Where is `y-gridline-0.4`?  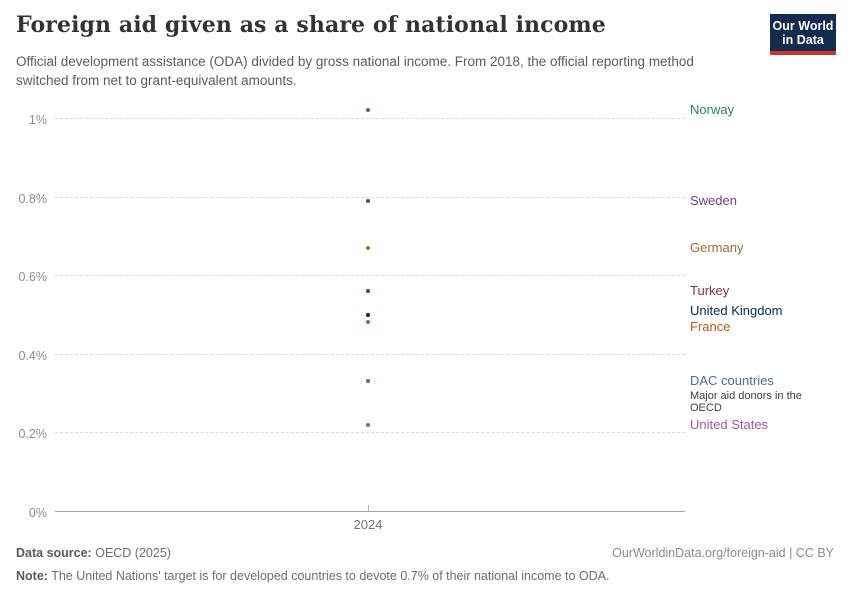
y-gridline-0.4 is located at coordinates (370, 354).